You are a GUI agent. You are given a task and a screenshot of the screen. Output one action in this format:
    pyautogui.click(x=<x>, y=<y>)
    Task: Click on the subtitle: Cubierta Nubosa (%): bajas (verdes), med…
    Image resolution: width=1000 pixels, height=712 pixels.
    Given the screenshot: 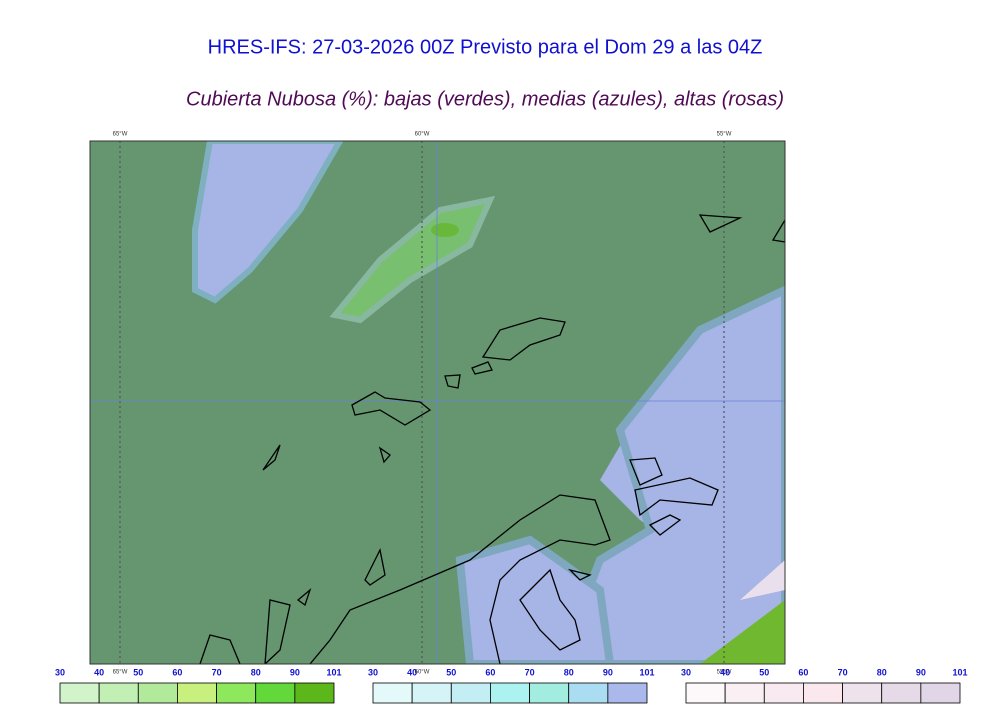 What is the action you would take?
    pyautogui.click(x=485, y=99)
    